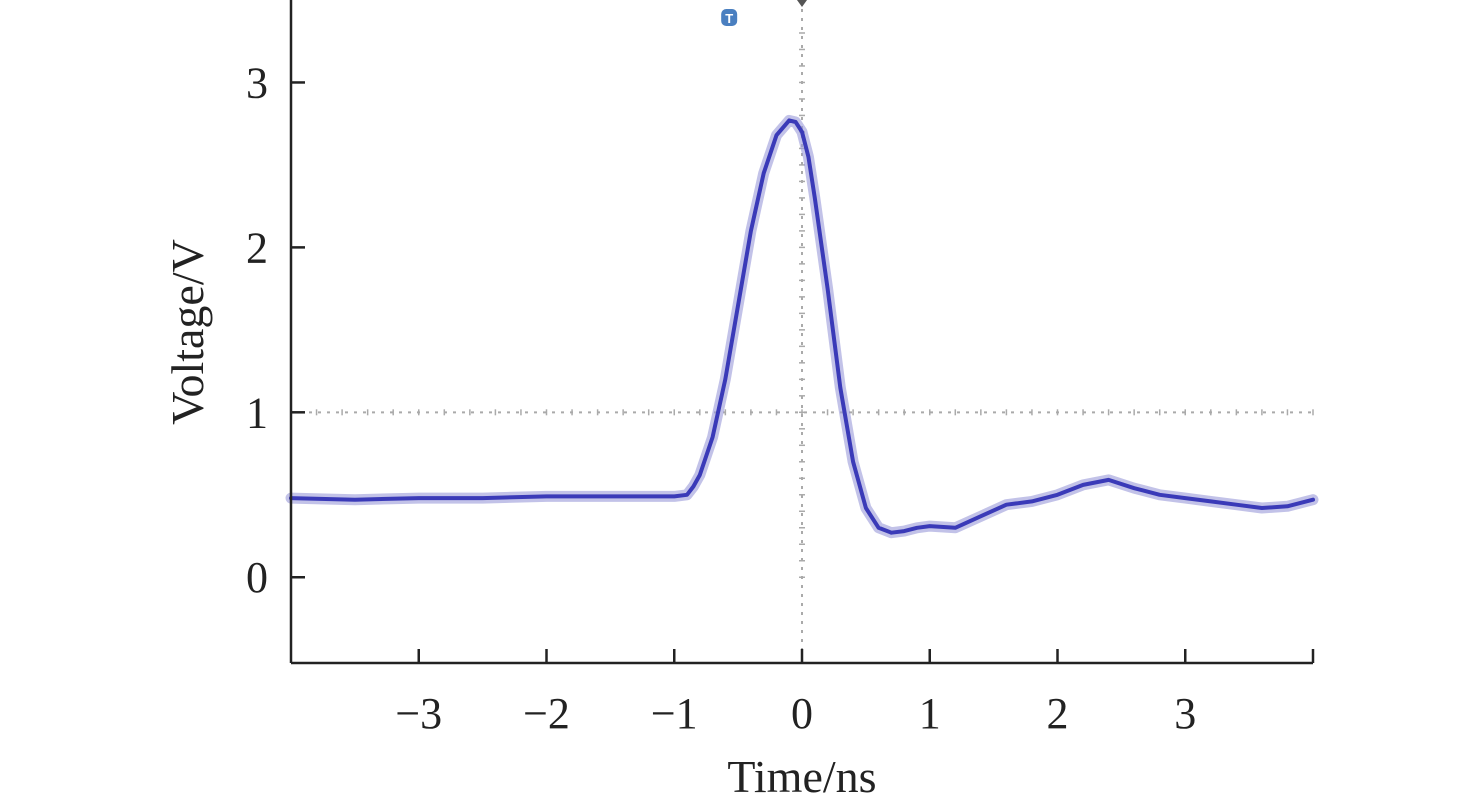  Describe the element at coordinates (930, 713) in the screenshot. I see `x-tick-label: 1` at that location.